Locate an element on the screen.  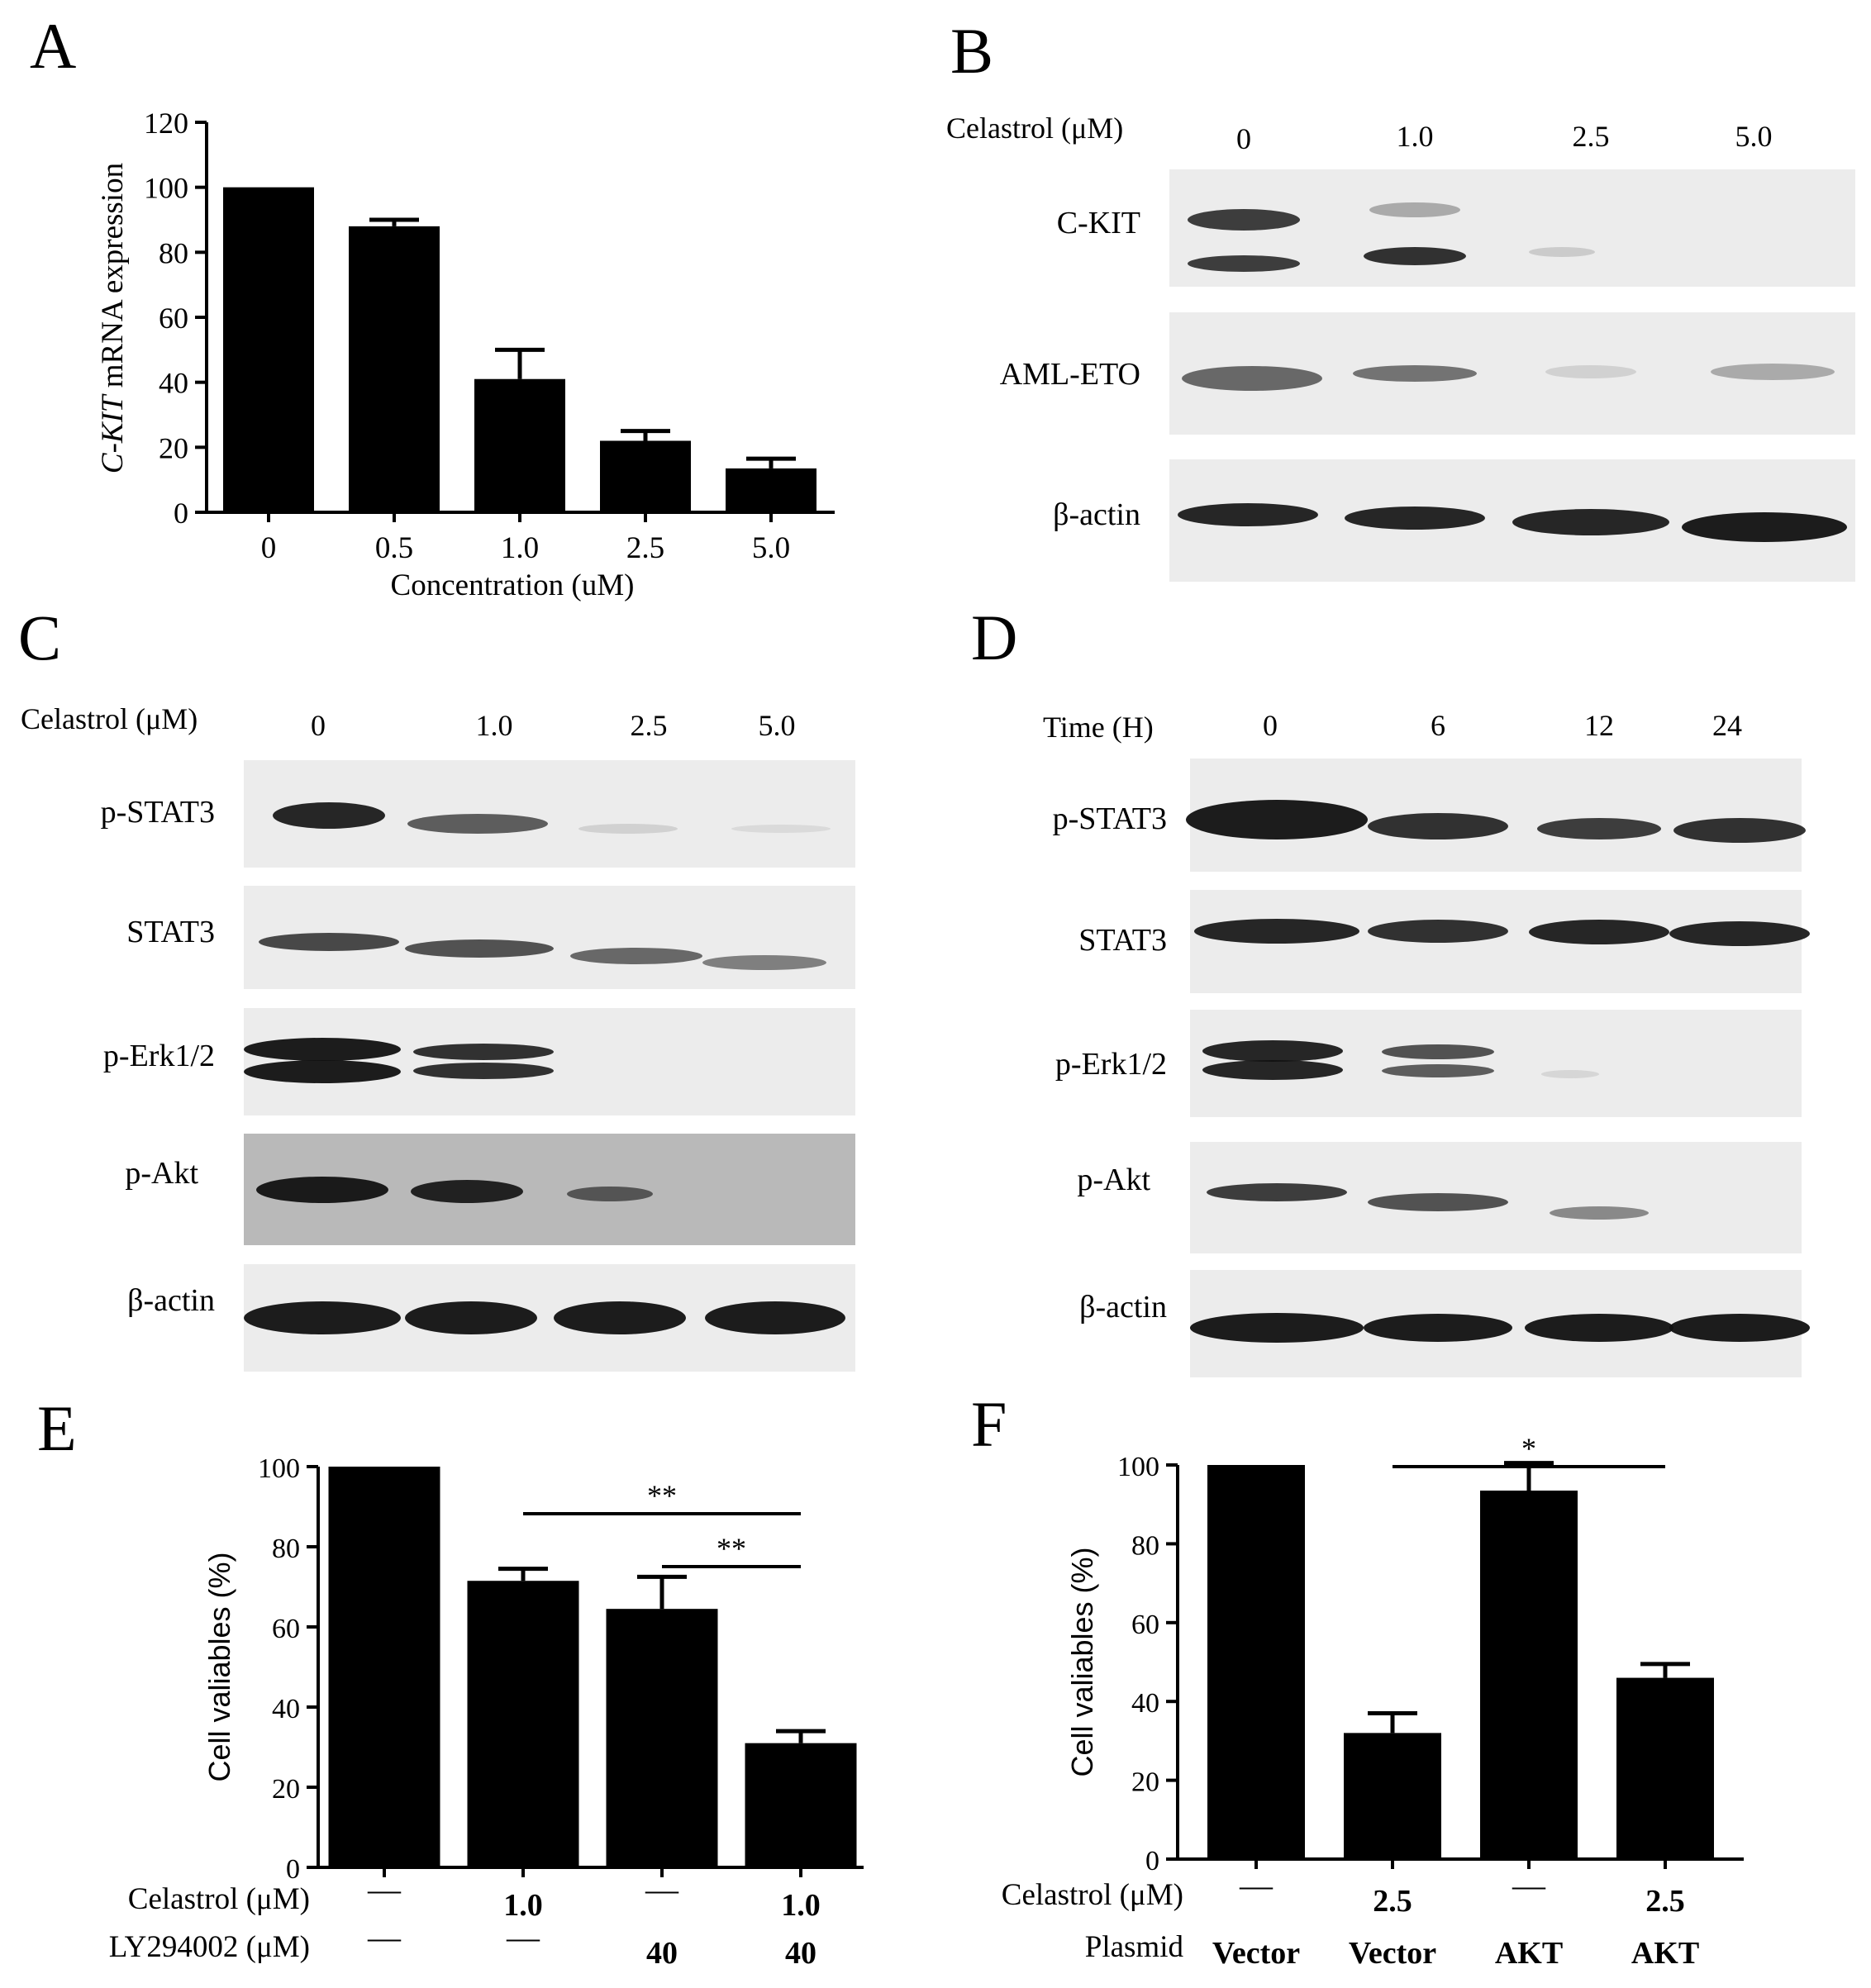
panel-d-row-label-perk: p-Erk1/2 is located at coordinates (1111, 1064).